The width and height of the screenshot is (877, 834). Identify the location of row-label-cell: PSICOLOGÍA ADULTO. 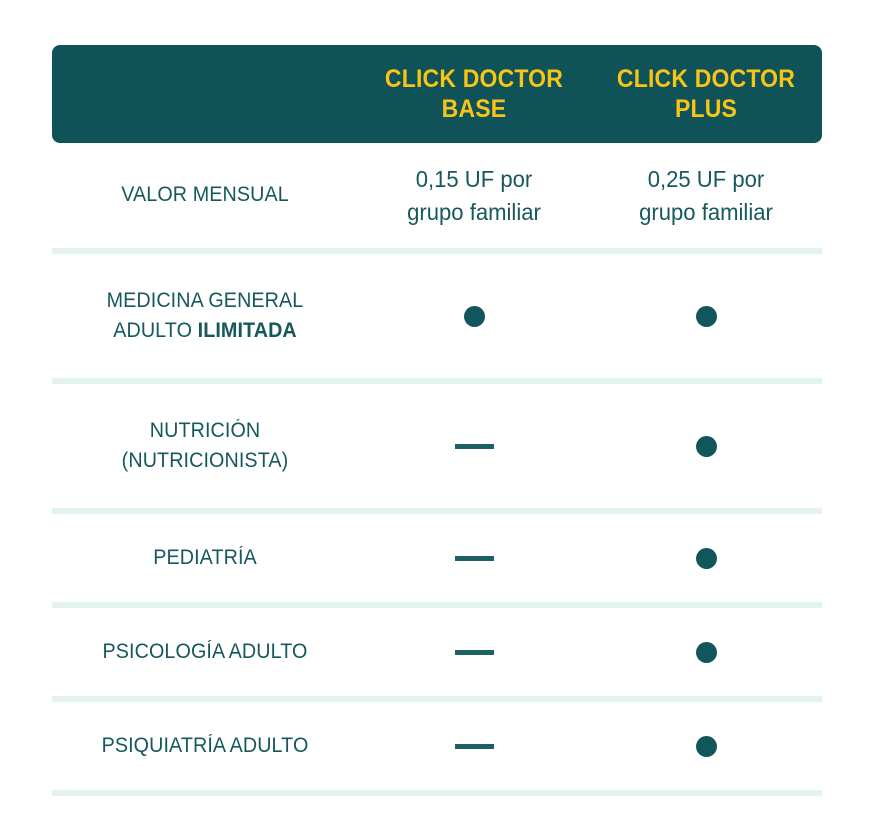
(205, 652).